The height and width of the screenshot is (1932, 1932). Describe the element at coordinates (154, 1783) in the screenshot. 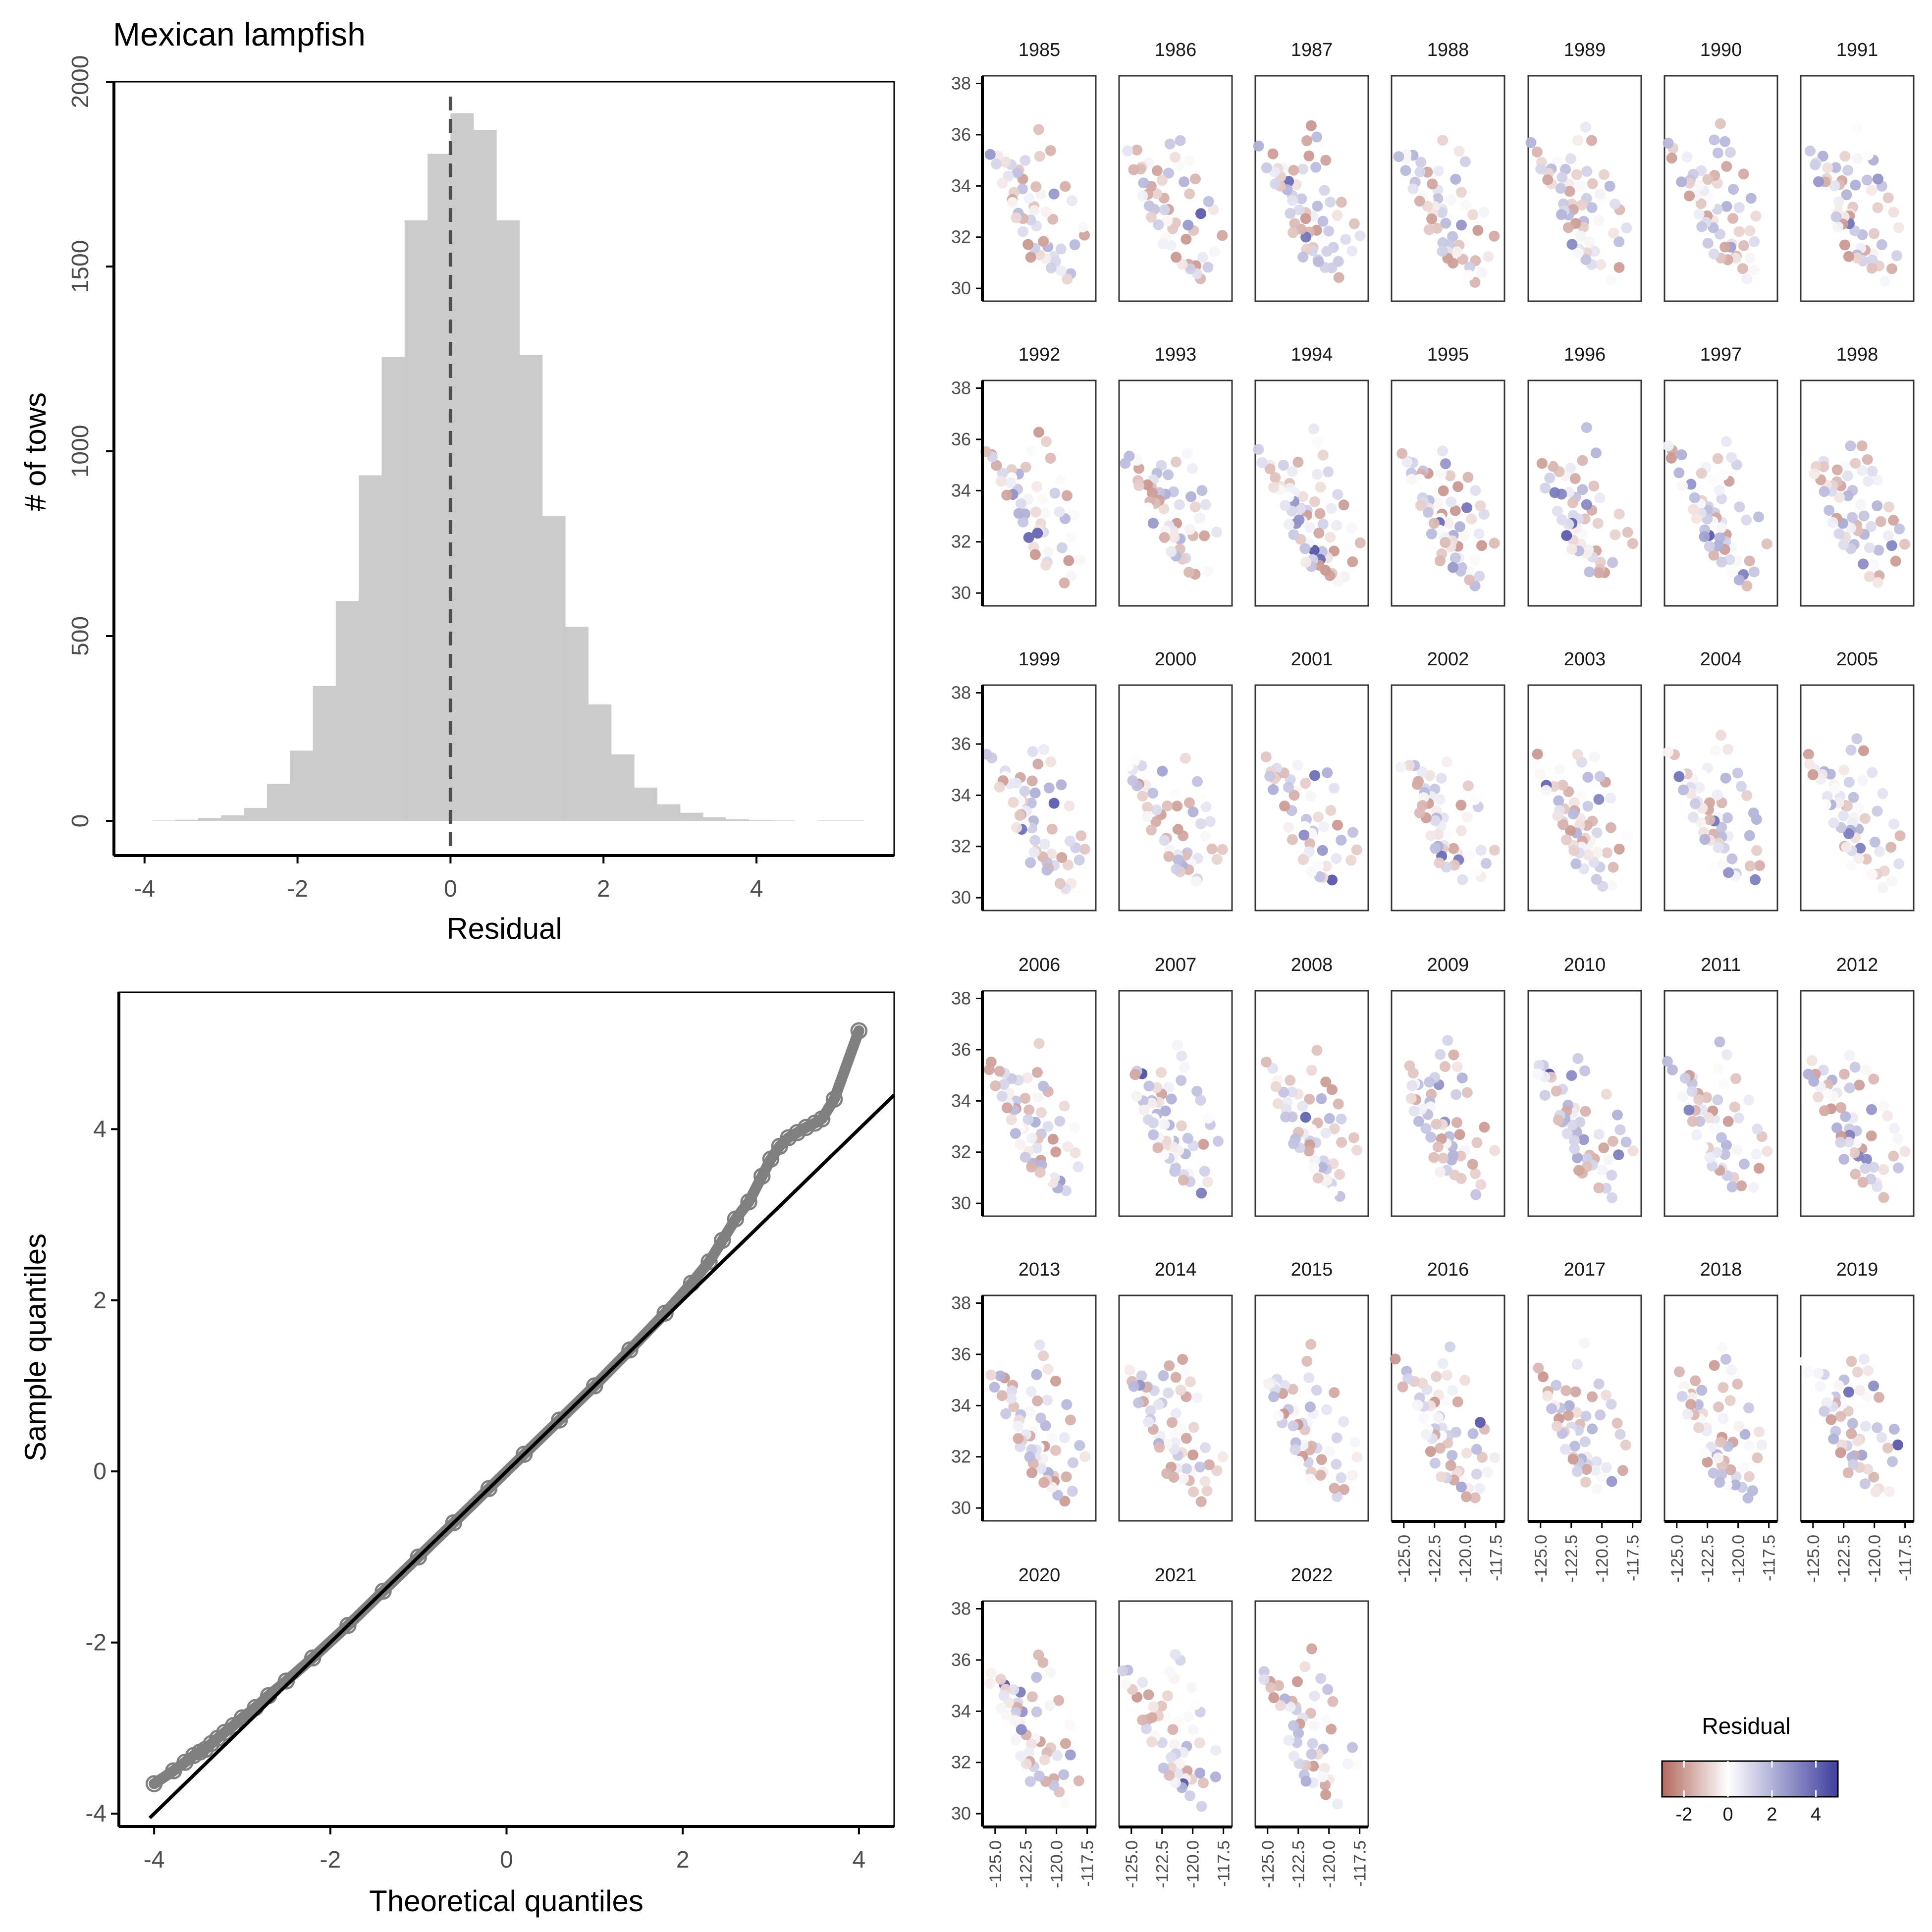

I see `qq-point` at that location.